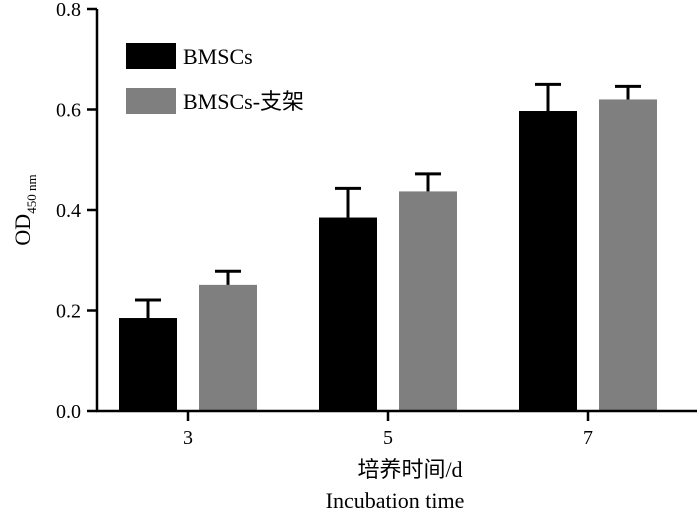  Describe the element at coordinates (22, 230) in the screenshot. I see `y-axis-title-main: OD` at that location.